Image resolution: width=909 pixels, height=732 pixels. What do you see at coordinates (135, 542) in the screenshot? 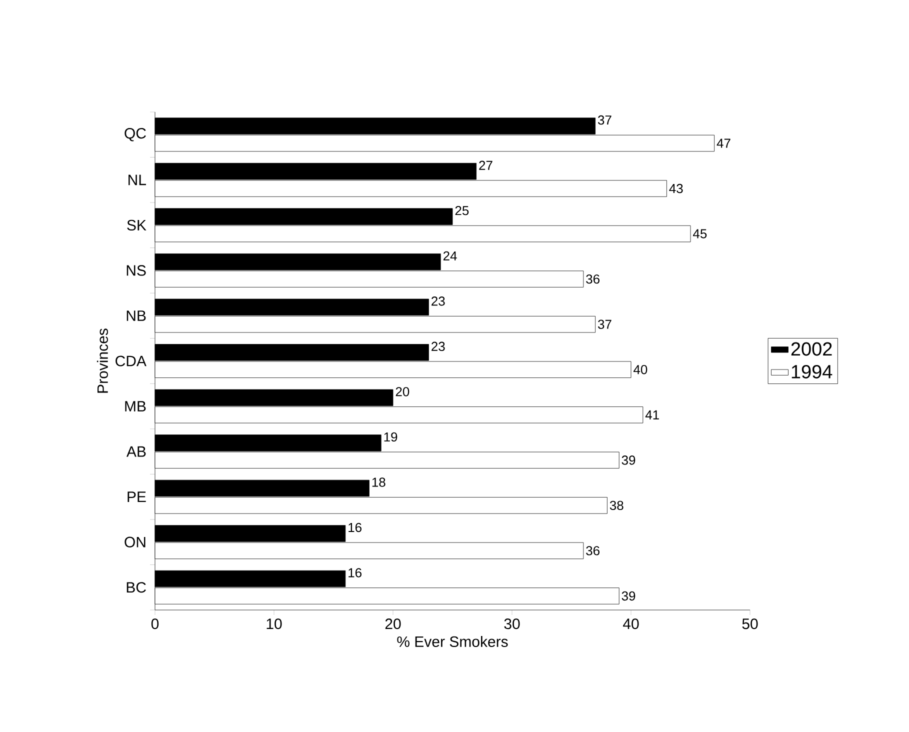
I see `y-tick-label: ON` at bounding box center [135, 542].